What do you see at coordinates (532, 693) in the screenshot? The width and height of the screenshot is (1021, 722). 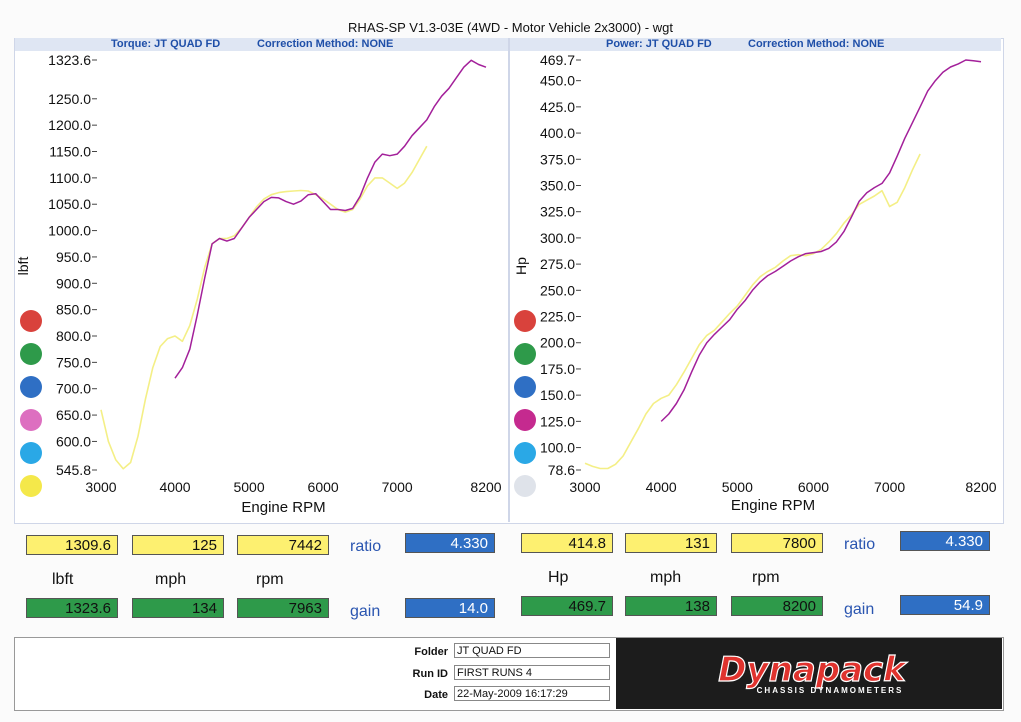 I see `date-value: 22-May-2009 16:17:29` at bounding box center [532, 693].